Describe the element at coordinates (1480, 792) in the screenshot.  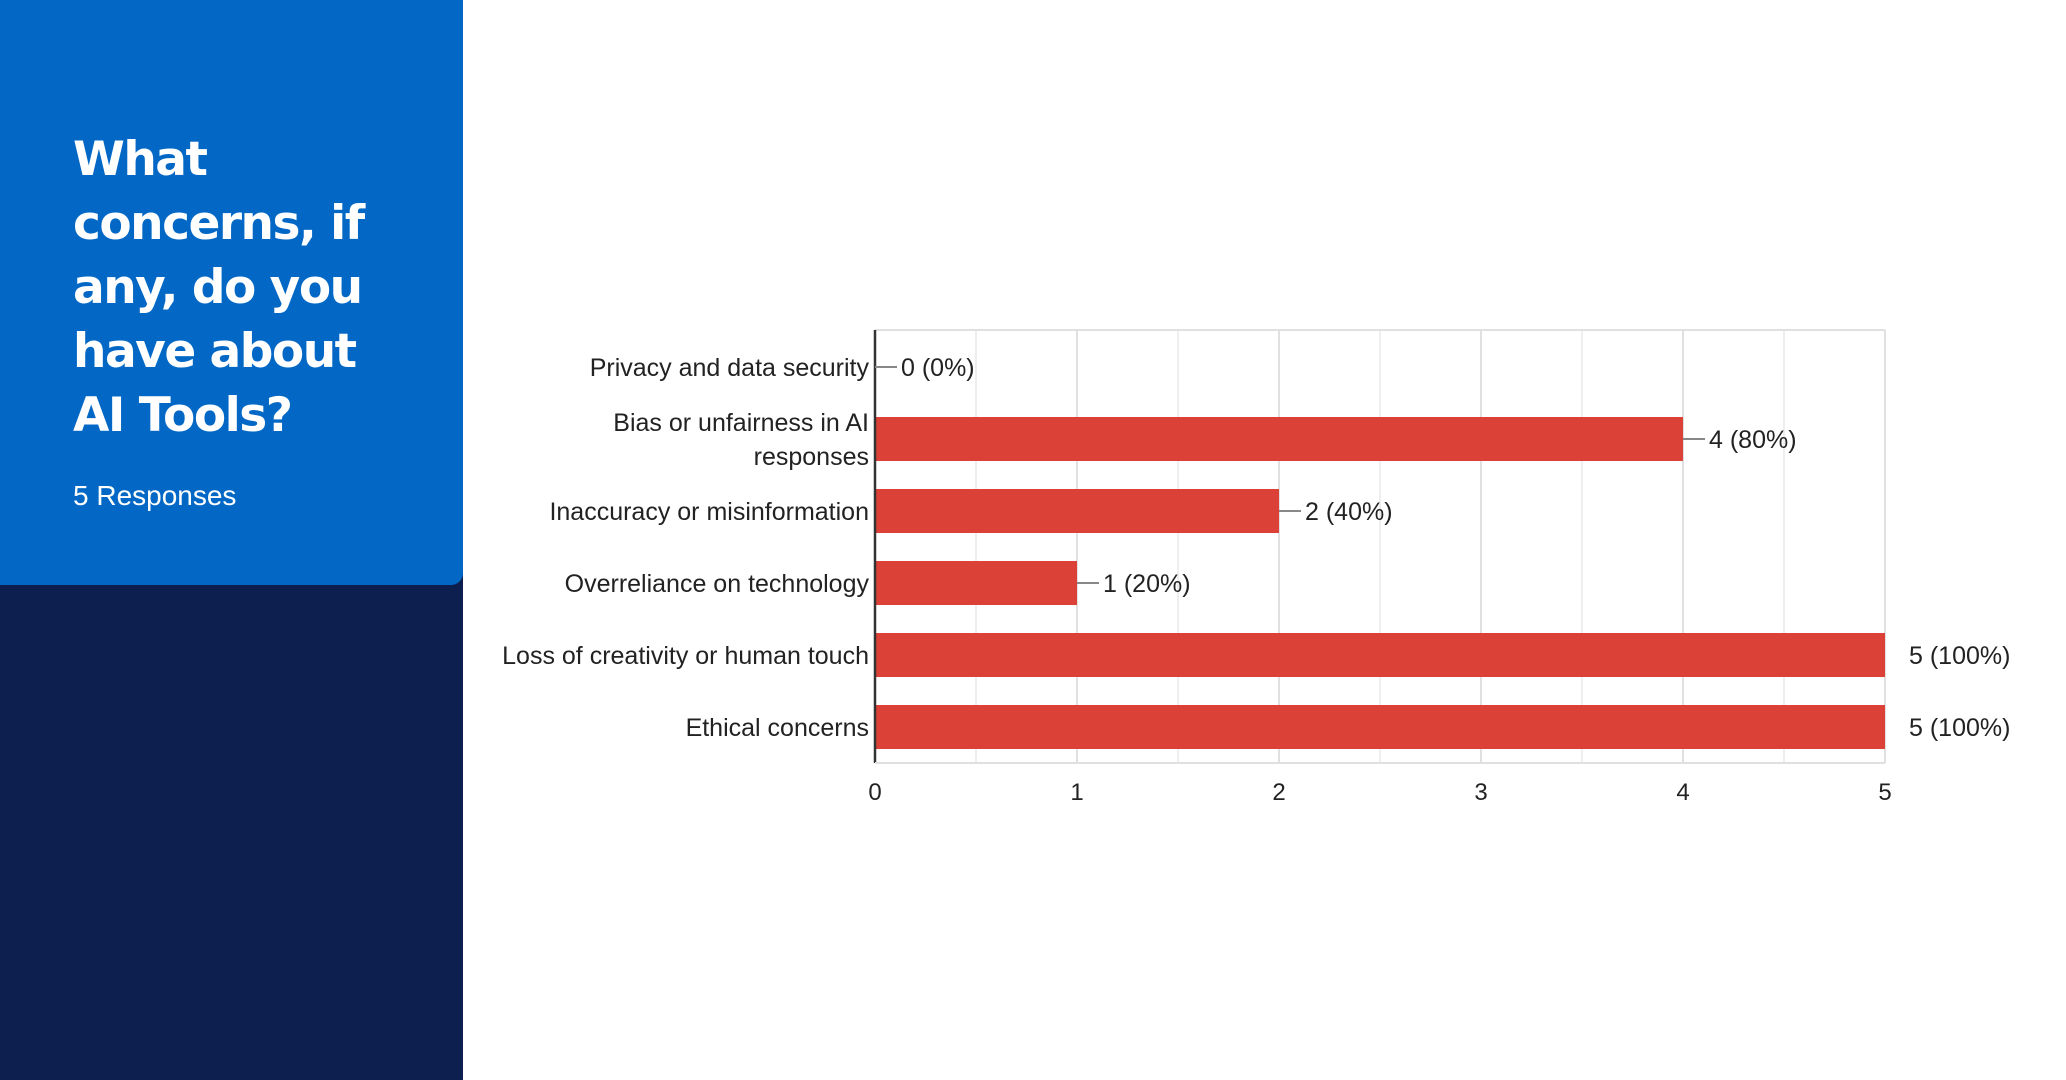
I see `x-tick-label: 3` at that location.